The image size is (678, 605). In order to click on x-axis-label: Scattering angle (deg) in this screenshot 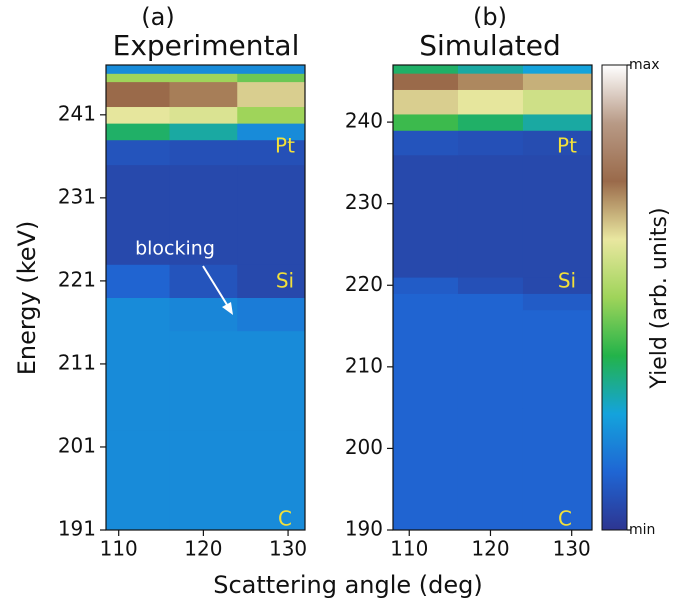, I will do `click(348, 585)`.